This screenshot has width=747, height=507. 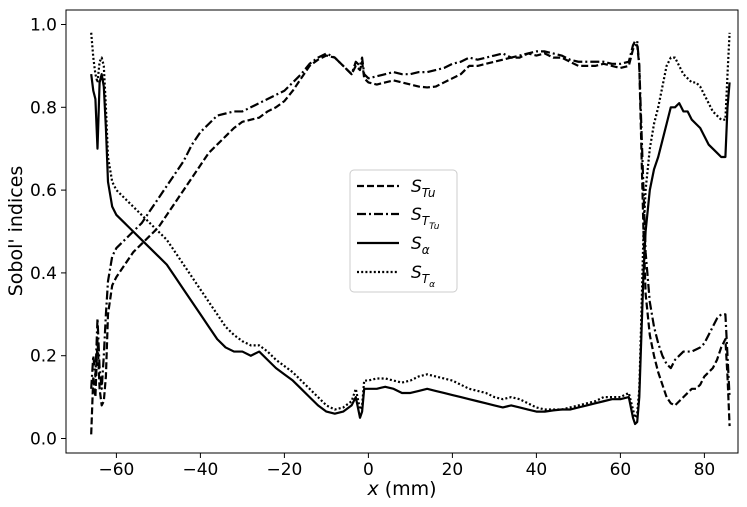 I want to click on legend-label-s-t-alpha: STα, so click(x=423, y=276).